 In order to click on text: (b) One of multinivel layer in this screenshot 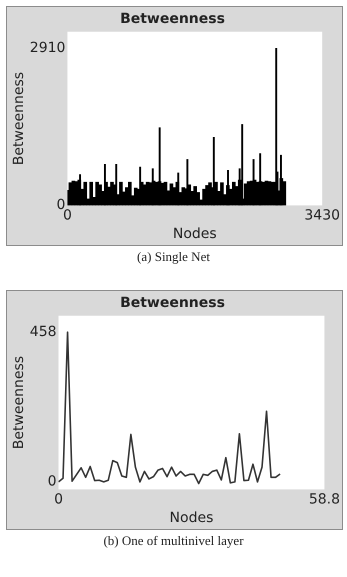, I will do `click(173, 541)`.